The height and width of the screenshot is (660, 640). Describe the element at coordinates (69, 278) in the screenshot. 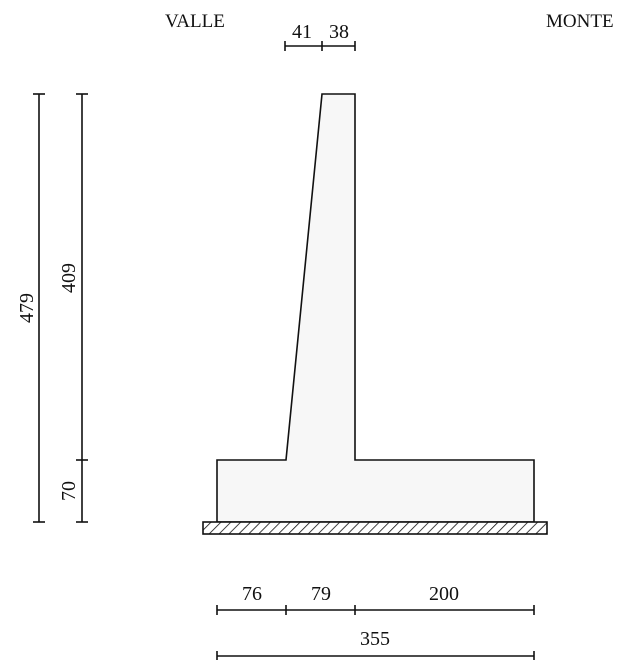

I see `stem-height-label: 409` at that location.